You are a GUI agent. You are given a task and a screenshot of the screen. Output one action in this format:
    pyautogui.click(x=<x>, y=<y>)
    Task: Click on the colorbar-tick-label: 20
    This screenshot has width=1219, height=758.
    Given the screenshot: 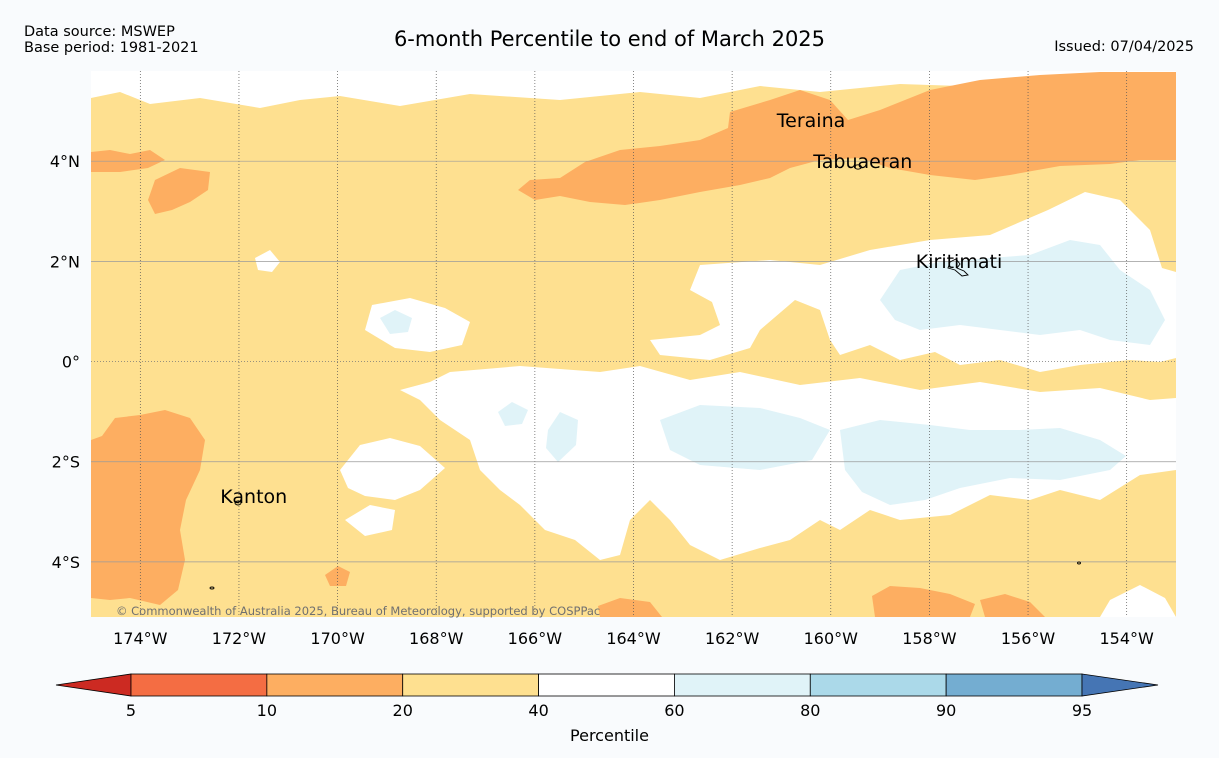 What is the action you would take?
    pyautogui.click(x=403, y=710)
    